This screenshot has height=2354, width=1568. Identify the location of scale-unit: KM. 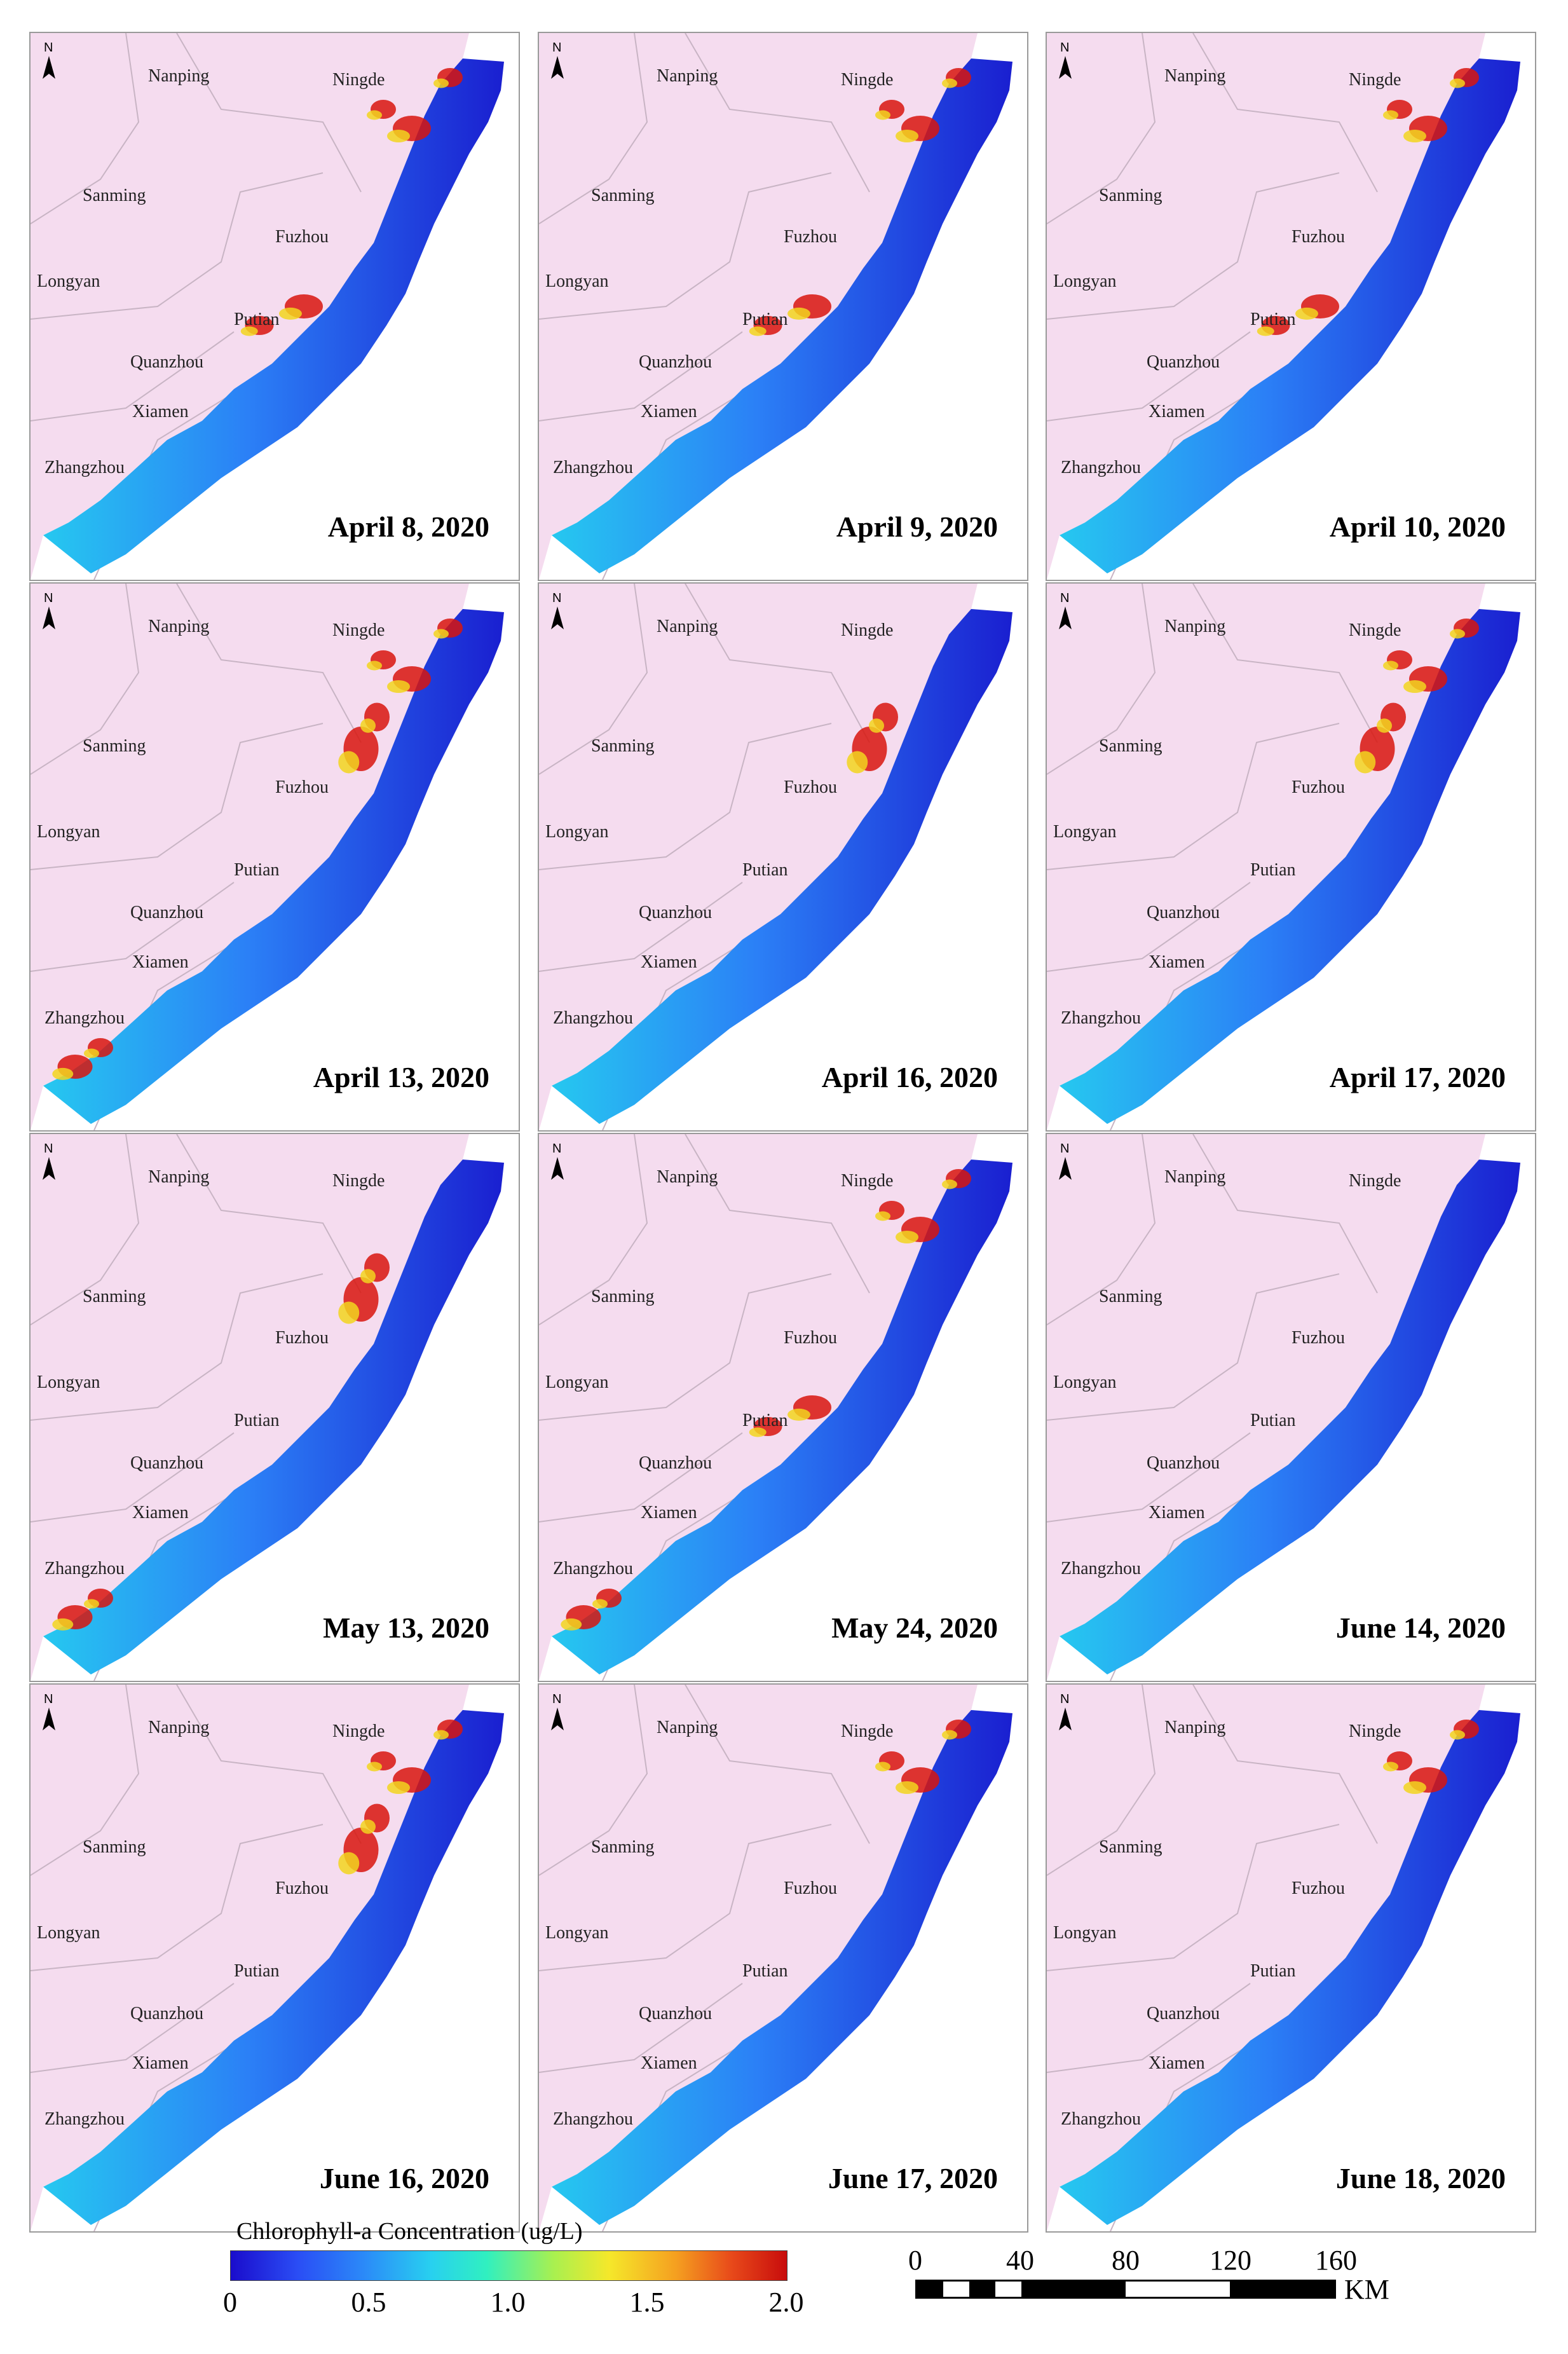
(1366, 2289).